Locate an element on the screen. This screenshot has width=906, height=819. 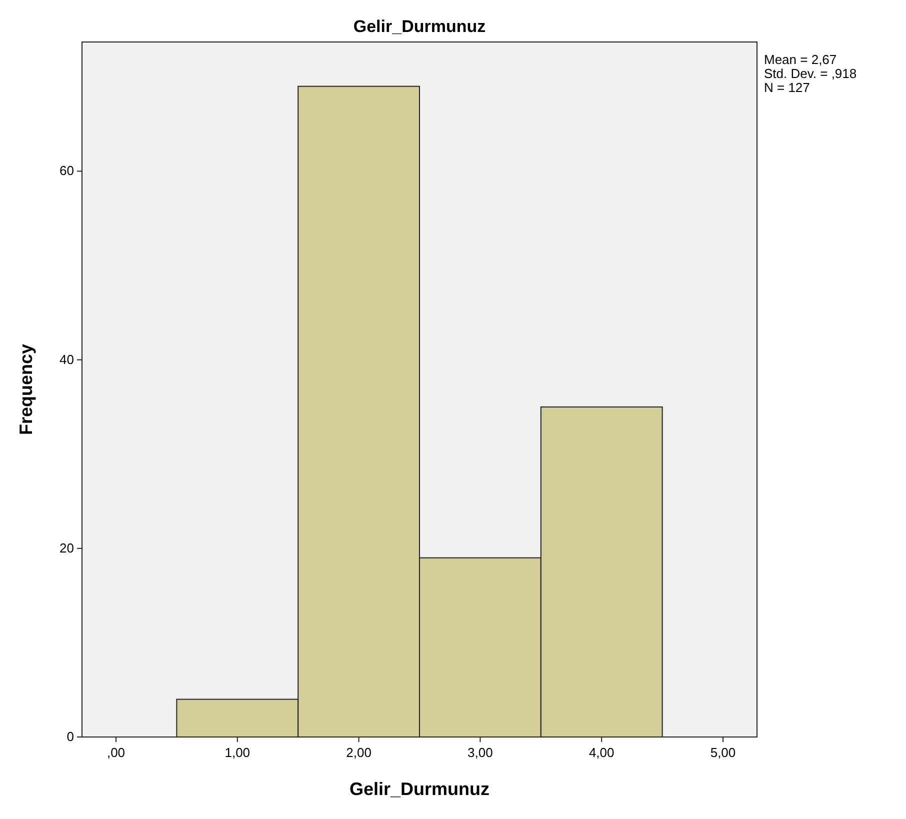
text: Std. Dev. = ,918 is located at coordinates (810, 73).